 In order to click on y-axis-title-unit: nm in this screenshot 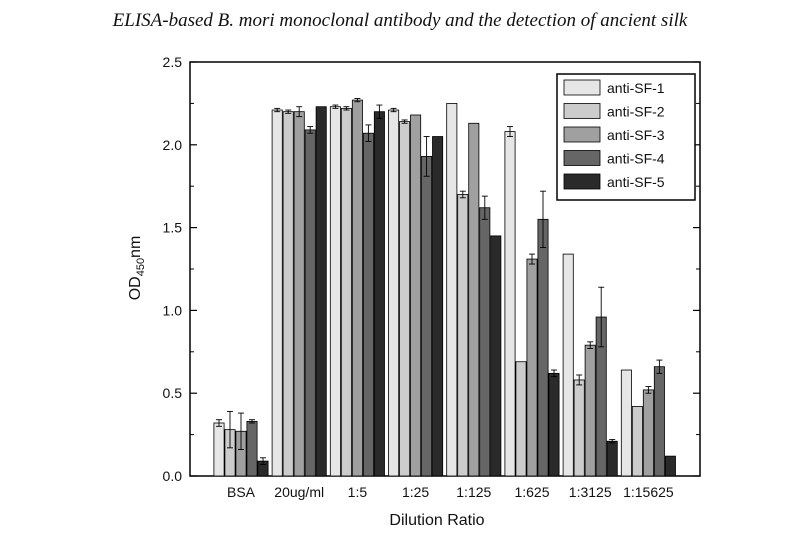, I will do `click(135, 247)`.